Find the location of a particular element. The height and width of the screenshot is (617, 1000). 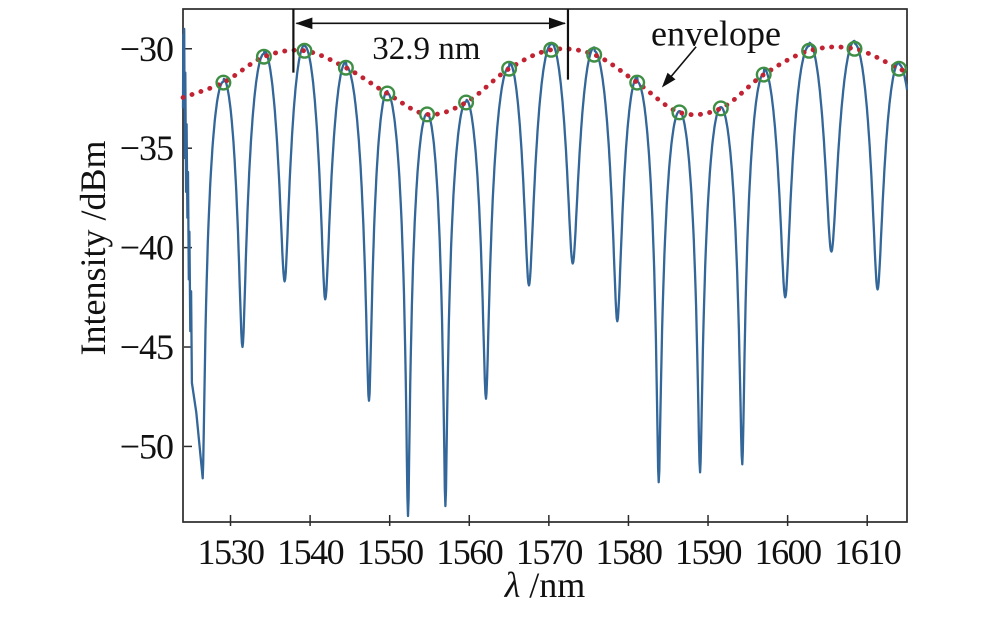

x-tick-label: 1560 is located at coordinates (469, 552).